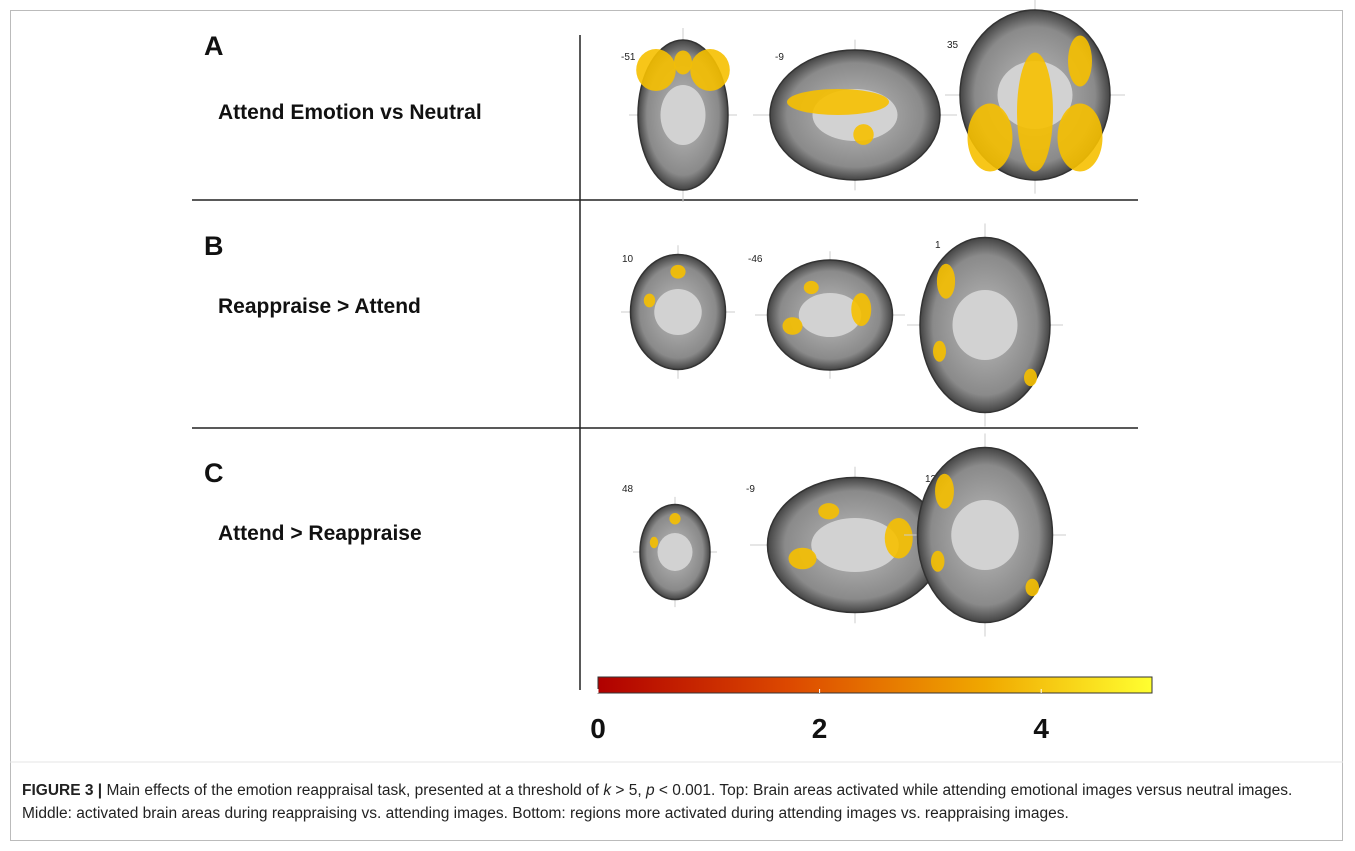 Image resolution: width=1355 pixels, height=851 pixels. I want to click on slice-coordinate: 10, so click(628, 259).